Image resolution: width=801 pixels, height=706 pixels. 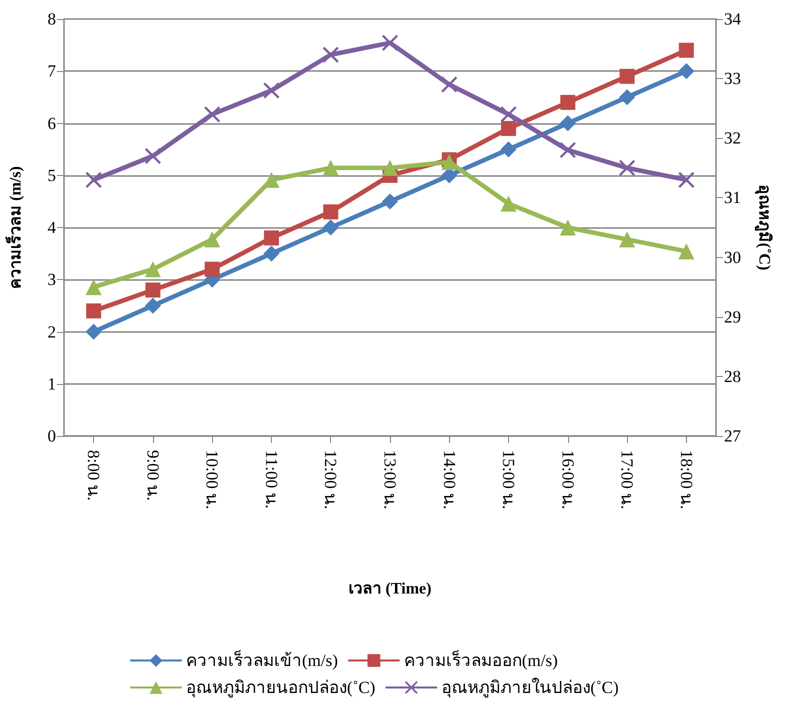 What do you see at coordinates (686, 480) in the screenshot?
I see `x-tick-label: 18:00 น.` at bounding box center [686, 480].